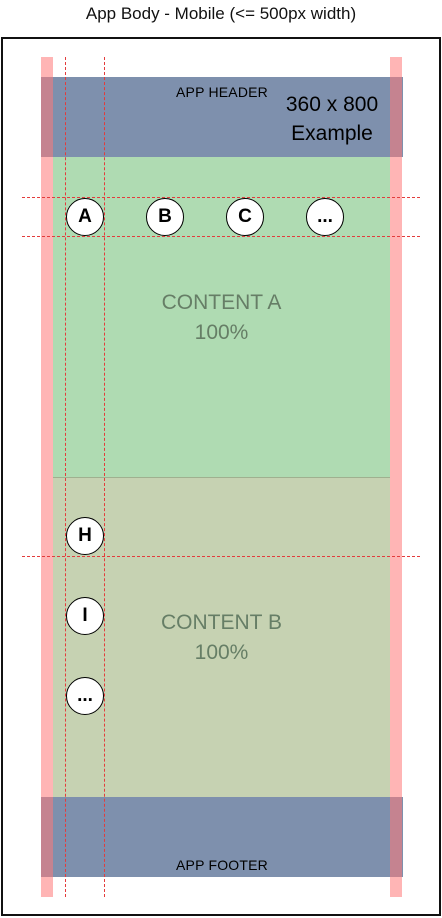  What do you see at coordinates (47, 477) in the screenshot?
I see `left-margin-strip` at bounding box center [47, 477].